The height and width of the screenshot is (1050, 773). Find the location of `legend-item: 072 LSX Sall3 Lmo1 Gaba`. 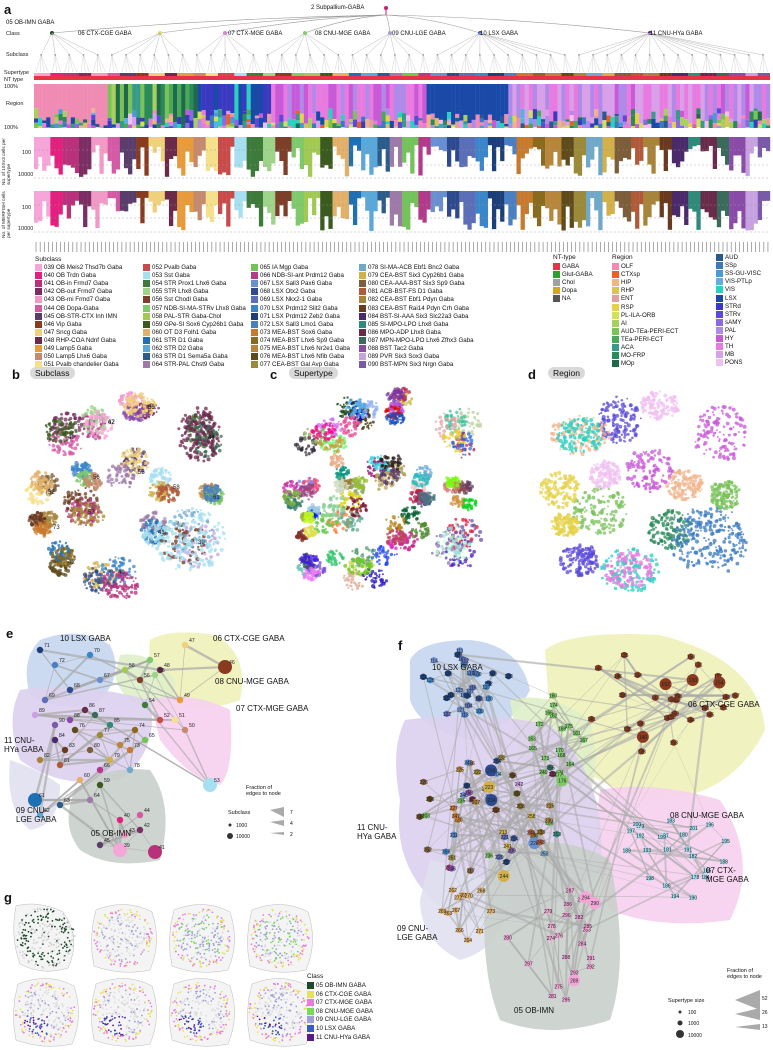

legend-item: 072 LSX Sall3 Lmo1 Gaba is located at coordinates (292, 324).